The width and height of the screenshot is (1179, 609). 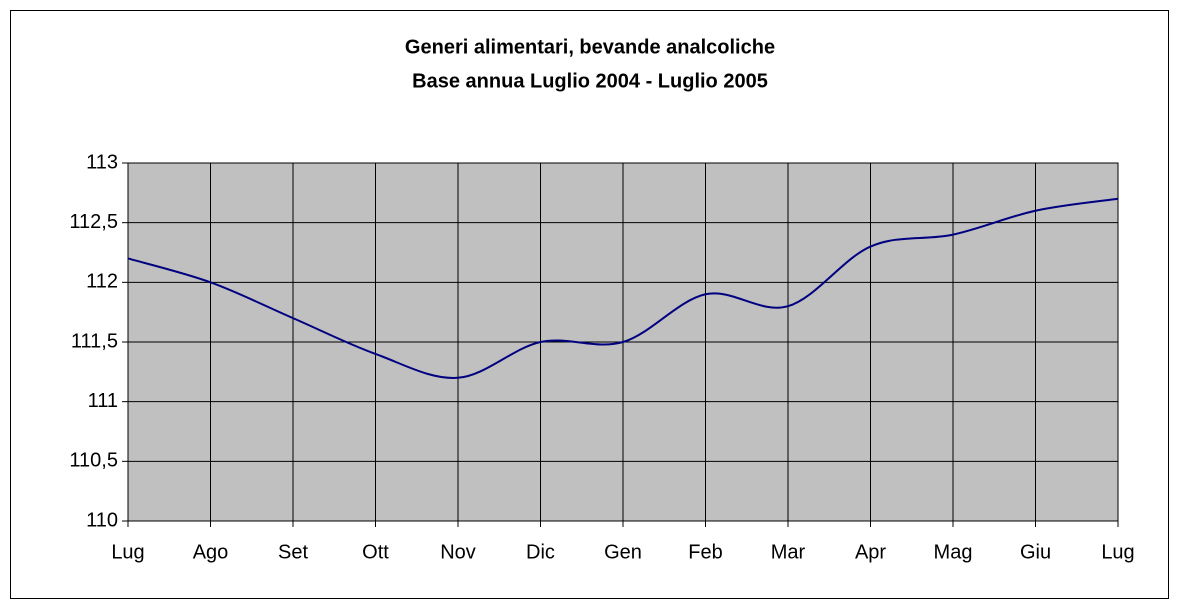 What do you see at coordinates (623, 552) in the screenshot?
I see `x-tick-label: Gen` at bounding box center [623, 552].